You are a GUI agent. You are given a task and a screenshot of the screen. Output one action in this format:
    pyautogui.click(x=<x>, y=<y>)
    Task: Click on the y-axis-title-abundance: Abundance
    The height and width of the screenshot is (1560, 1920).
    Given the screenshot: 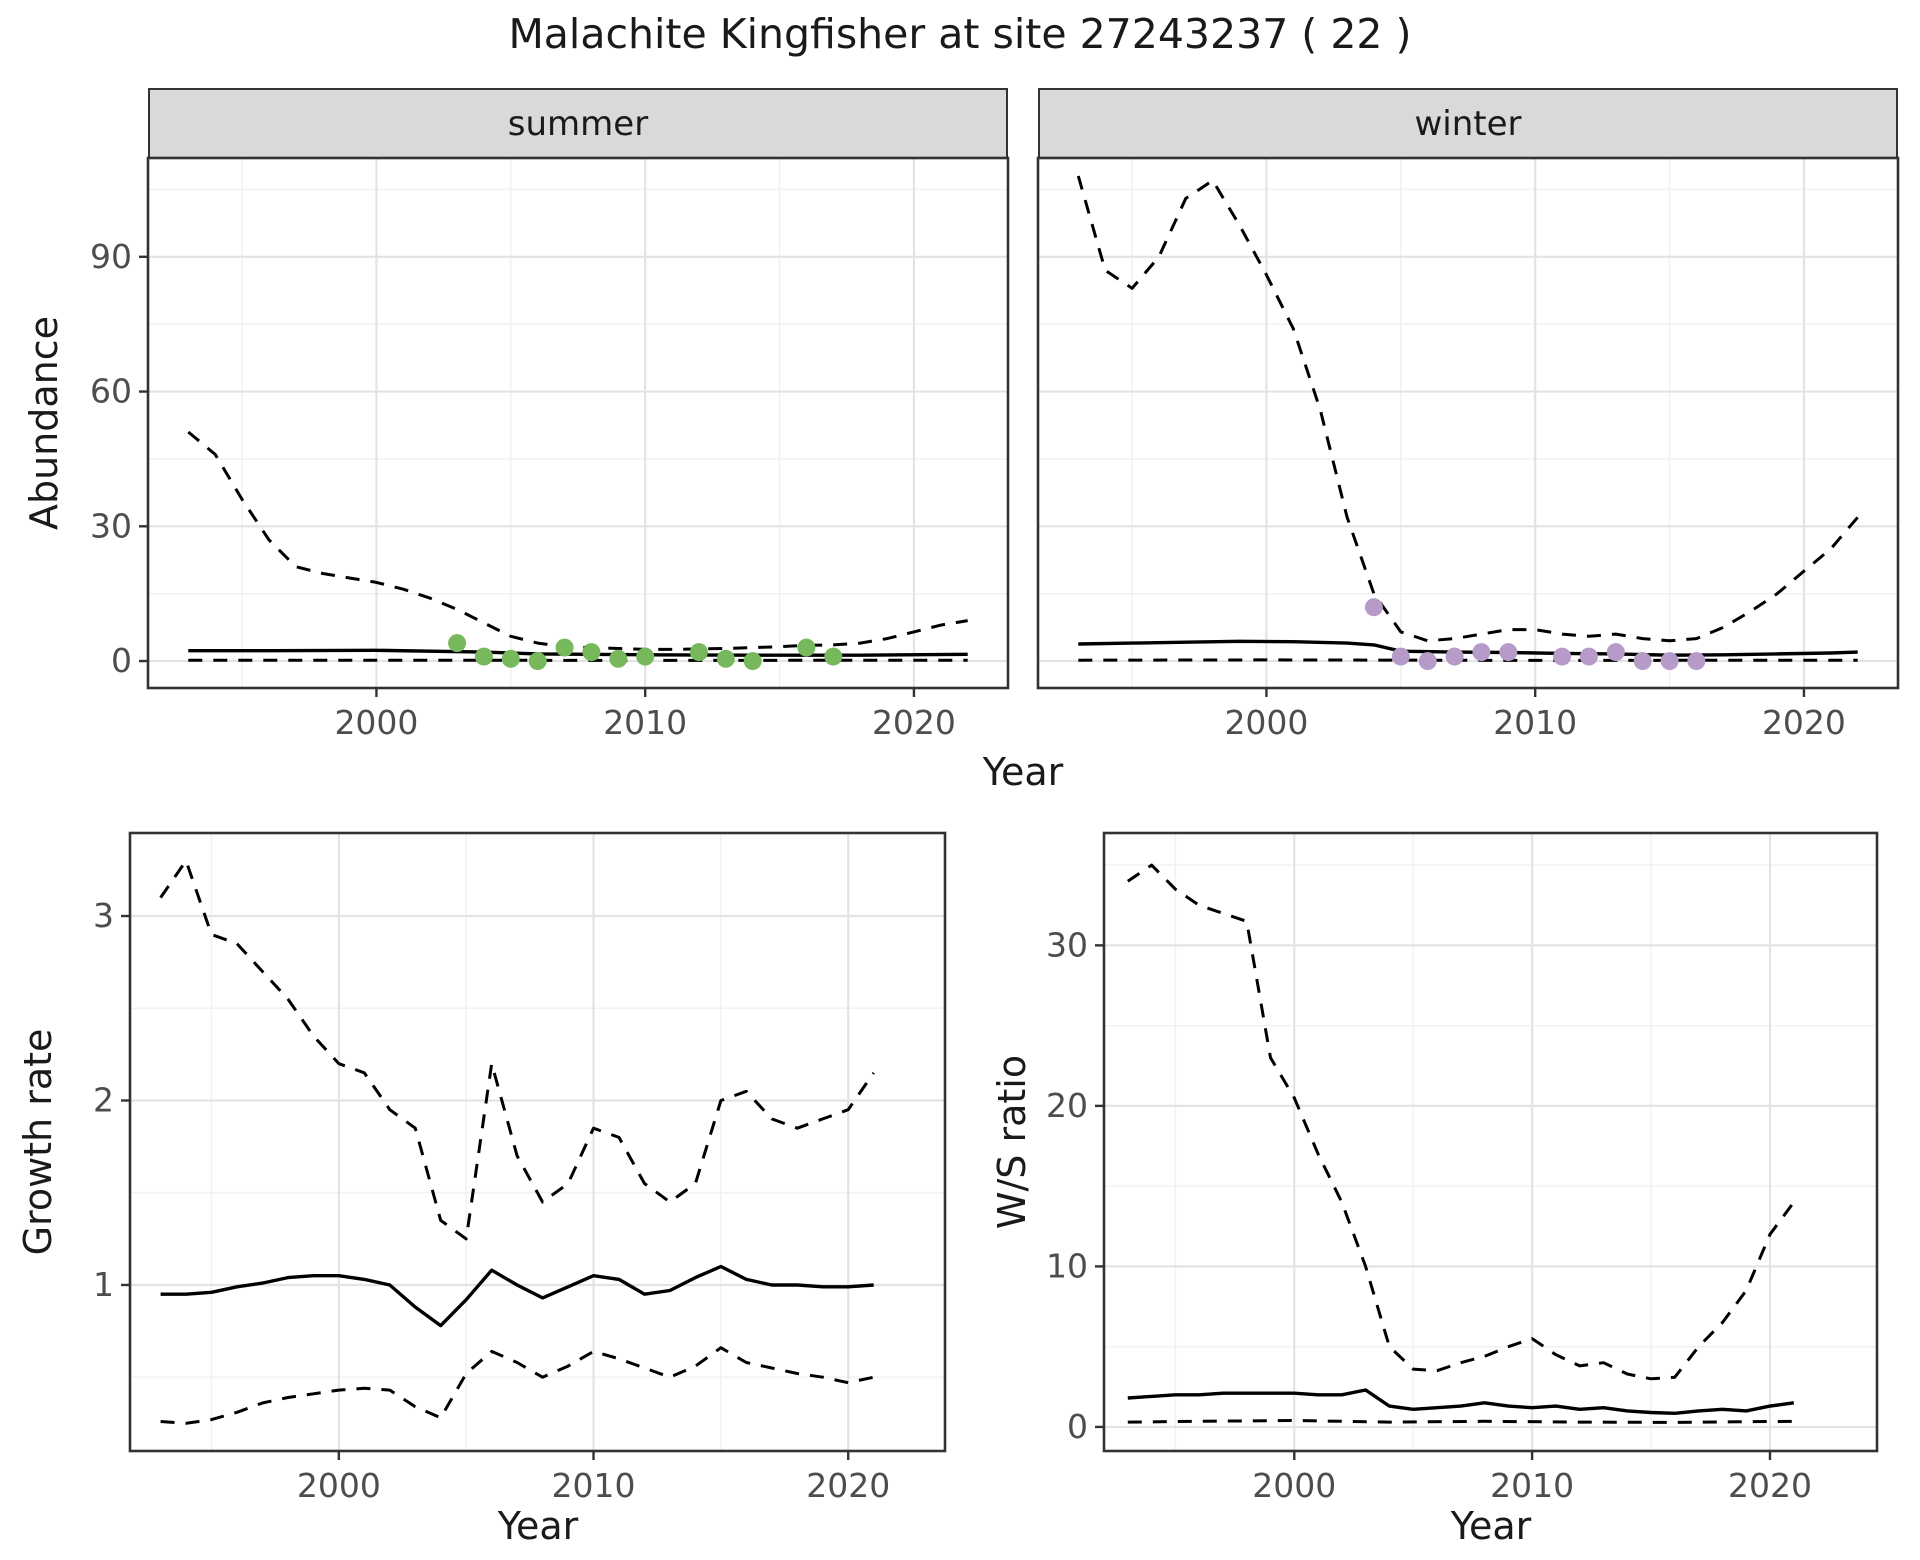 What is the action you would take?
    pyautogui.click(x=44, y=423)
    